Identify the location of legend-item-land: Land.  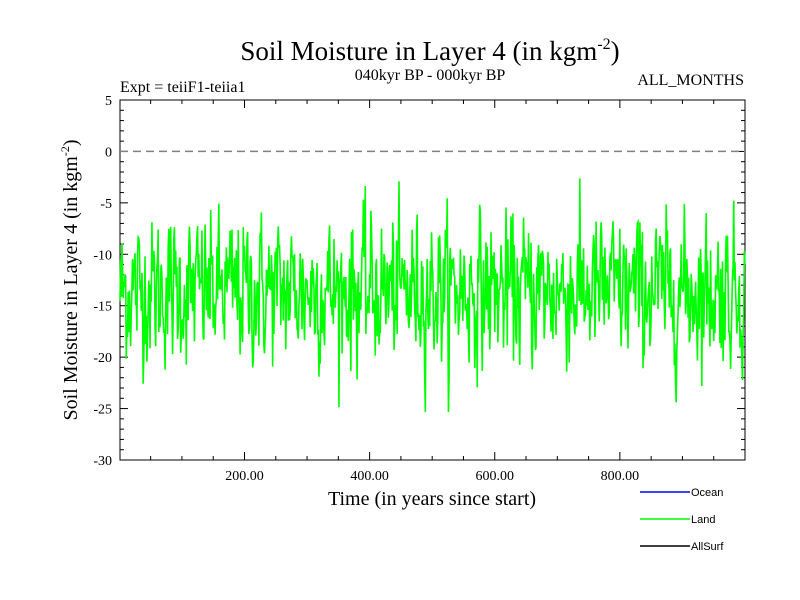
(677, 520).